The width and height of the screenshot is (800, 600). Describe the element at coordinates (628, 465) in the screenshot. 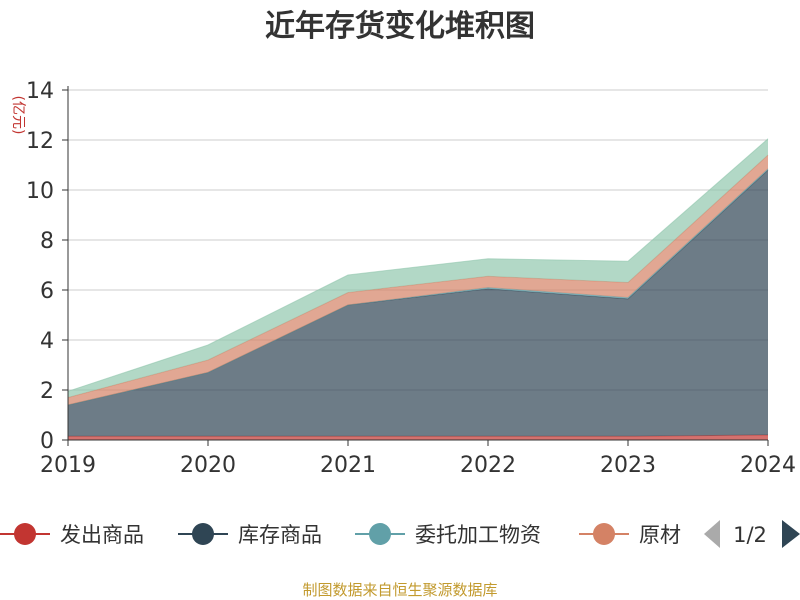

I see `x-tick-label: 2023` at that location.